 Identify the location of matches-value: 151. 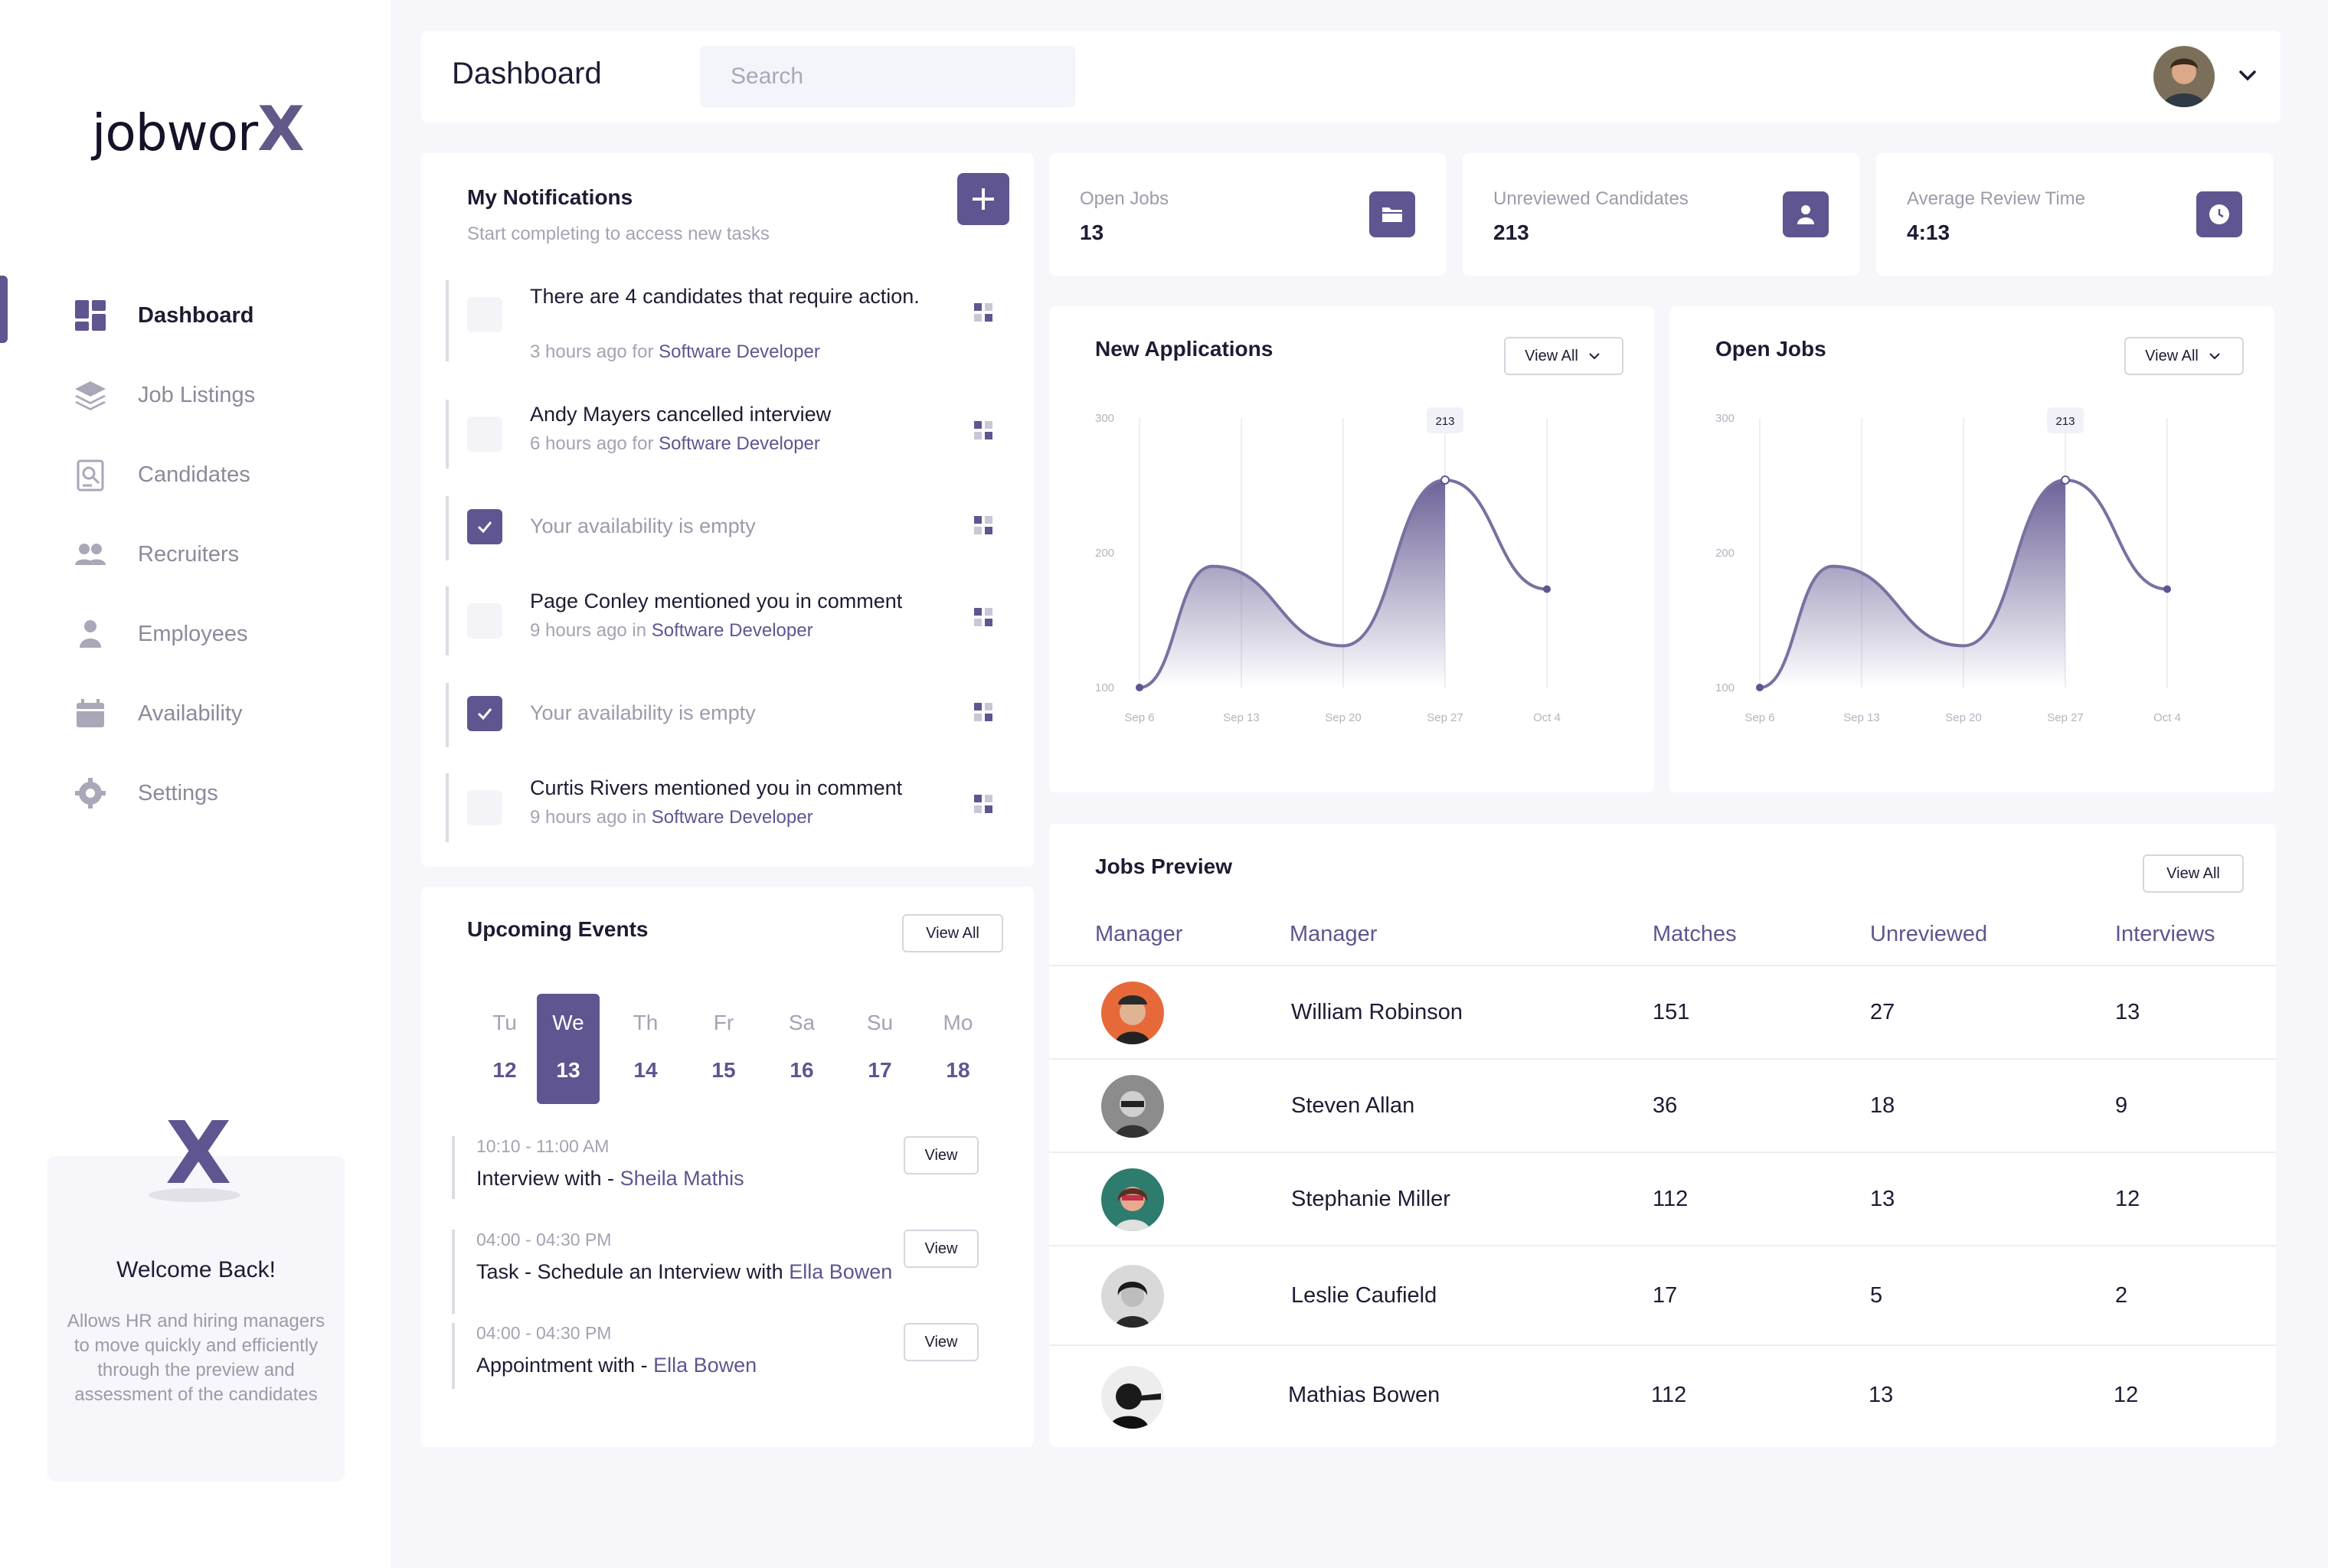
(1671, 1012).